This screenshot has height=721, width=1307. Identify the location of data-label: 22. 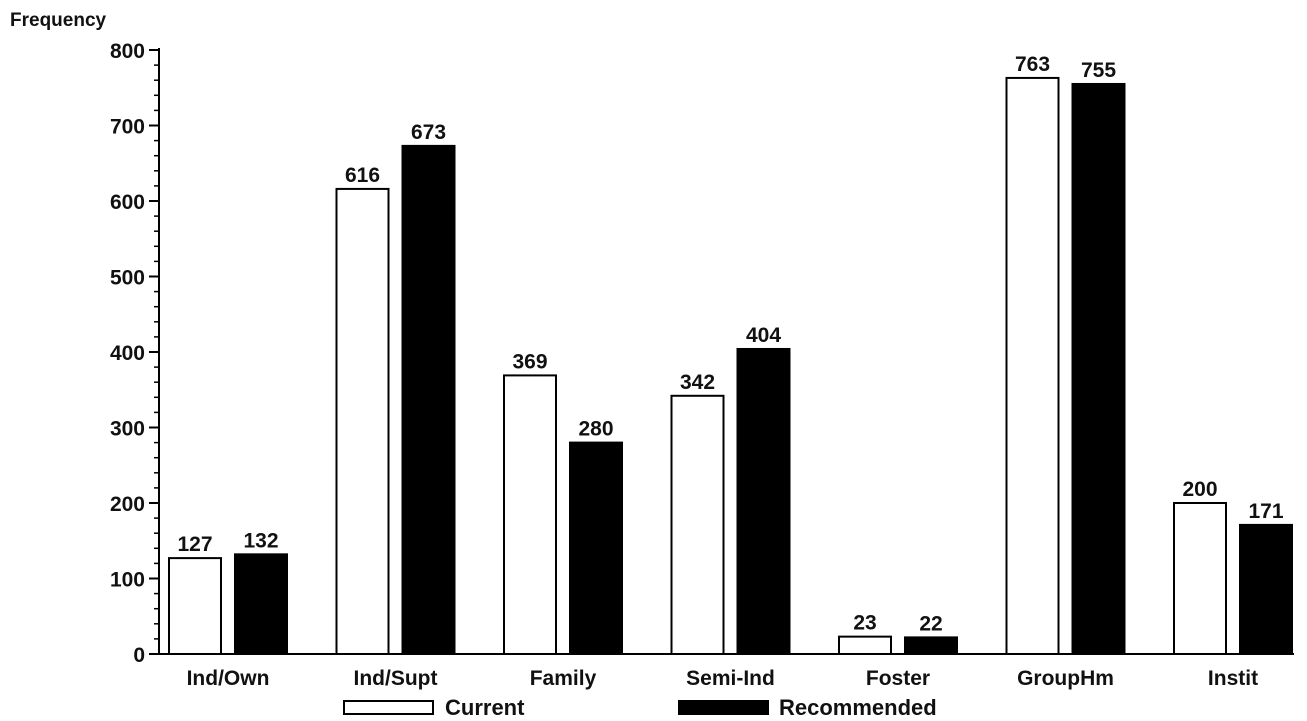
(930, 623).